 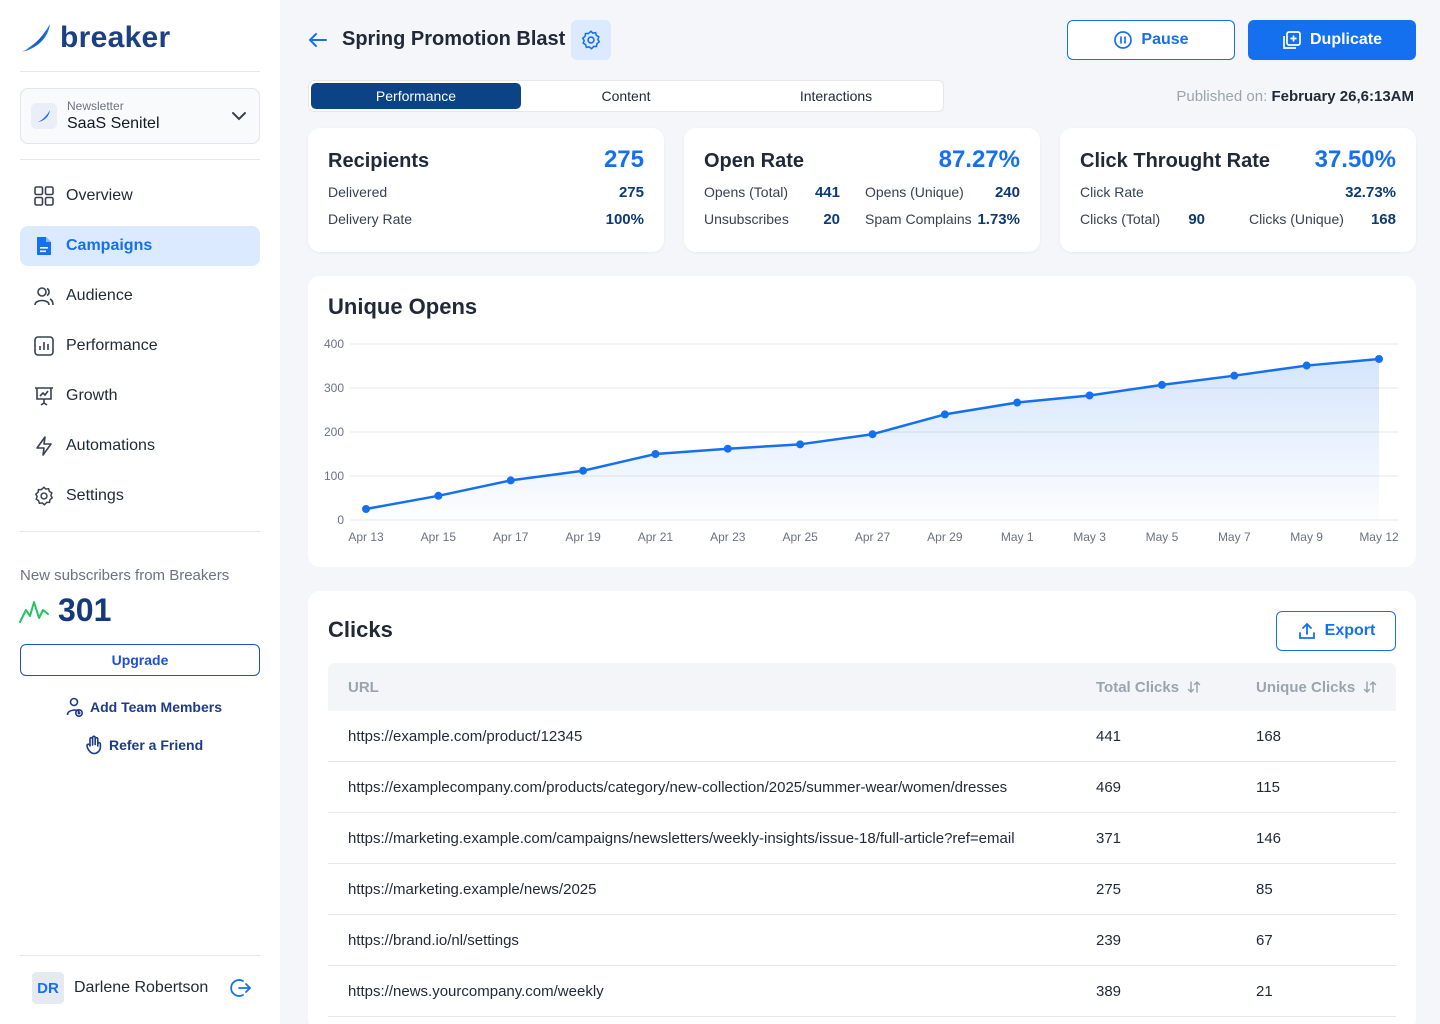 I want to click on published-label: Published on:, so click(x=1222, y=96).